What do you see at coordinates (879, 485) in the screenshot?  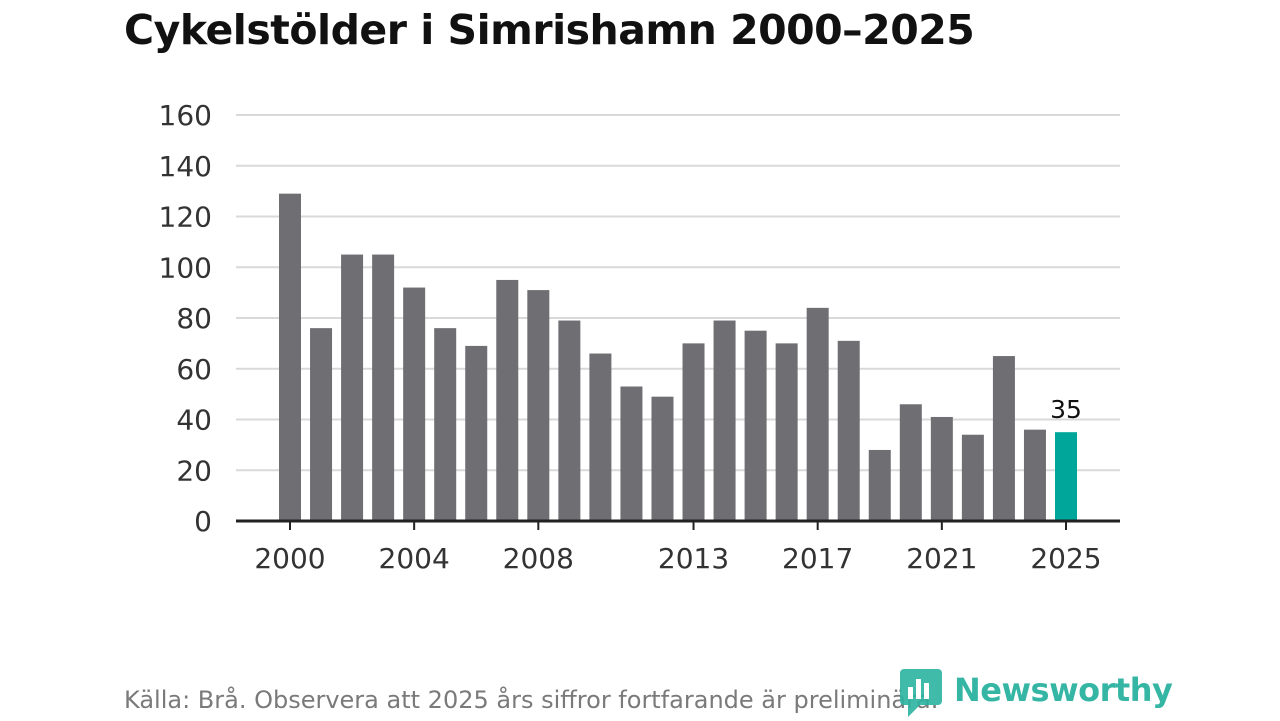 I see `bar-2019` at bounding box center [879, 485].